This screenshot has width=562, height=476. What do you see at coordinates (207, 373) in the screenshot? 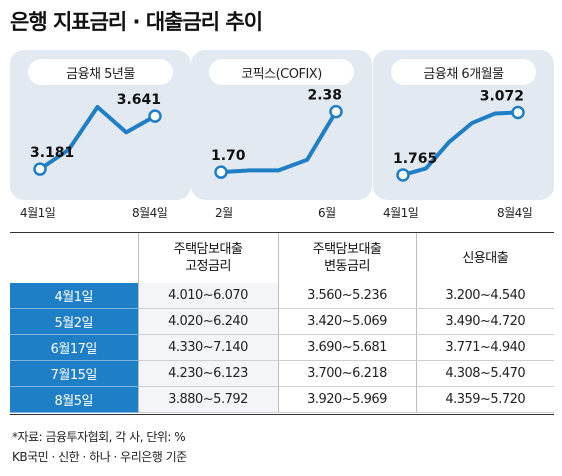
I see `rate-cell: 4.230~6.123` at bounding box center [207, 373].